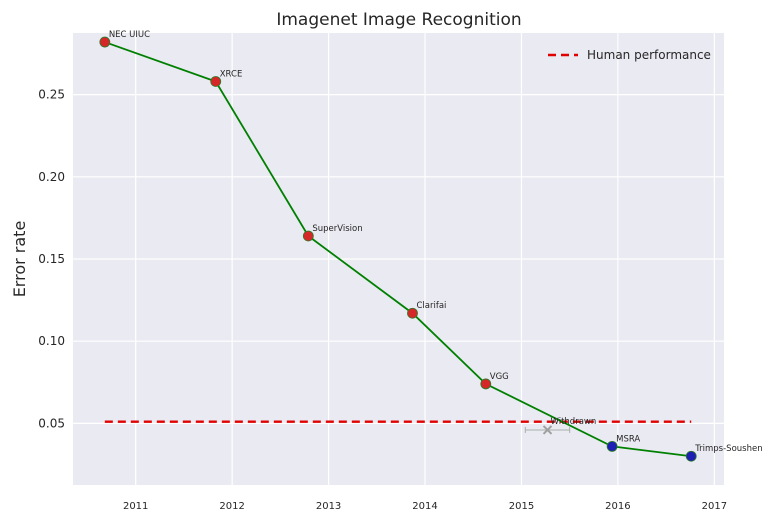  I want to click on point-label: Trimps-Soushen, so click(728, 449).